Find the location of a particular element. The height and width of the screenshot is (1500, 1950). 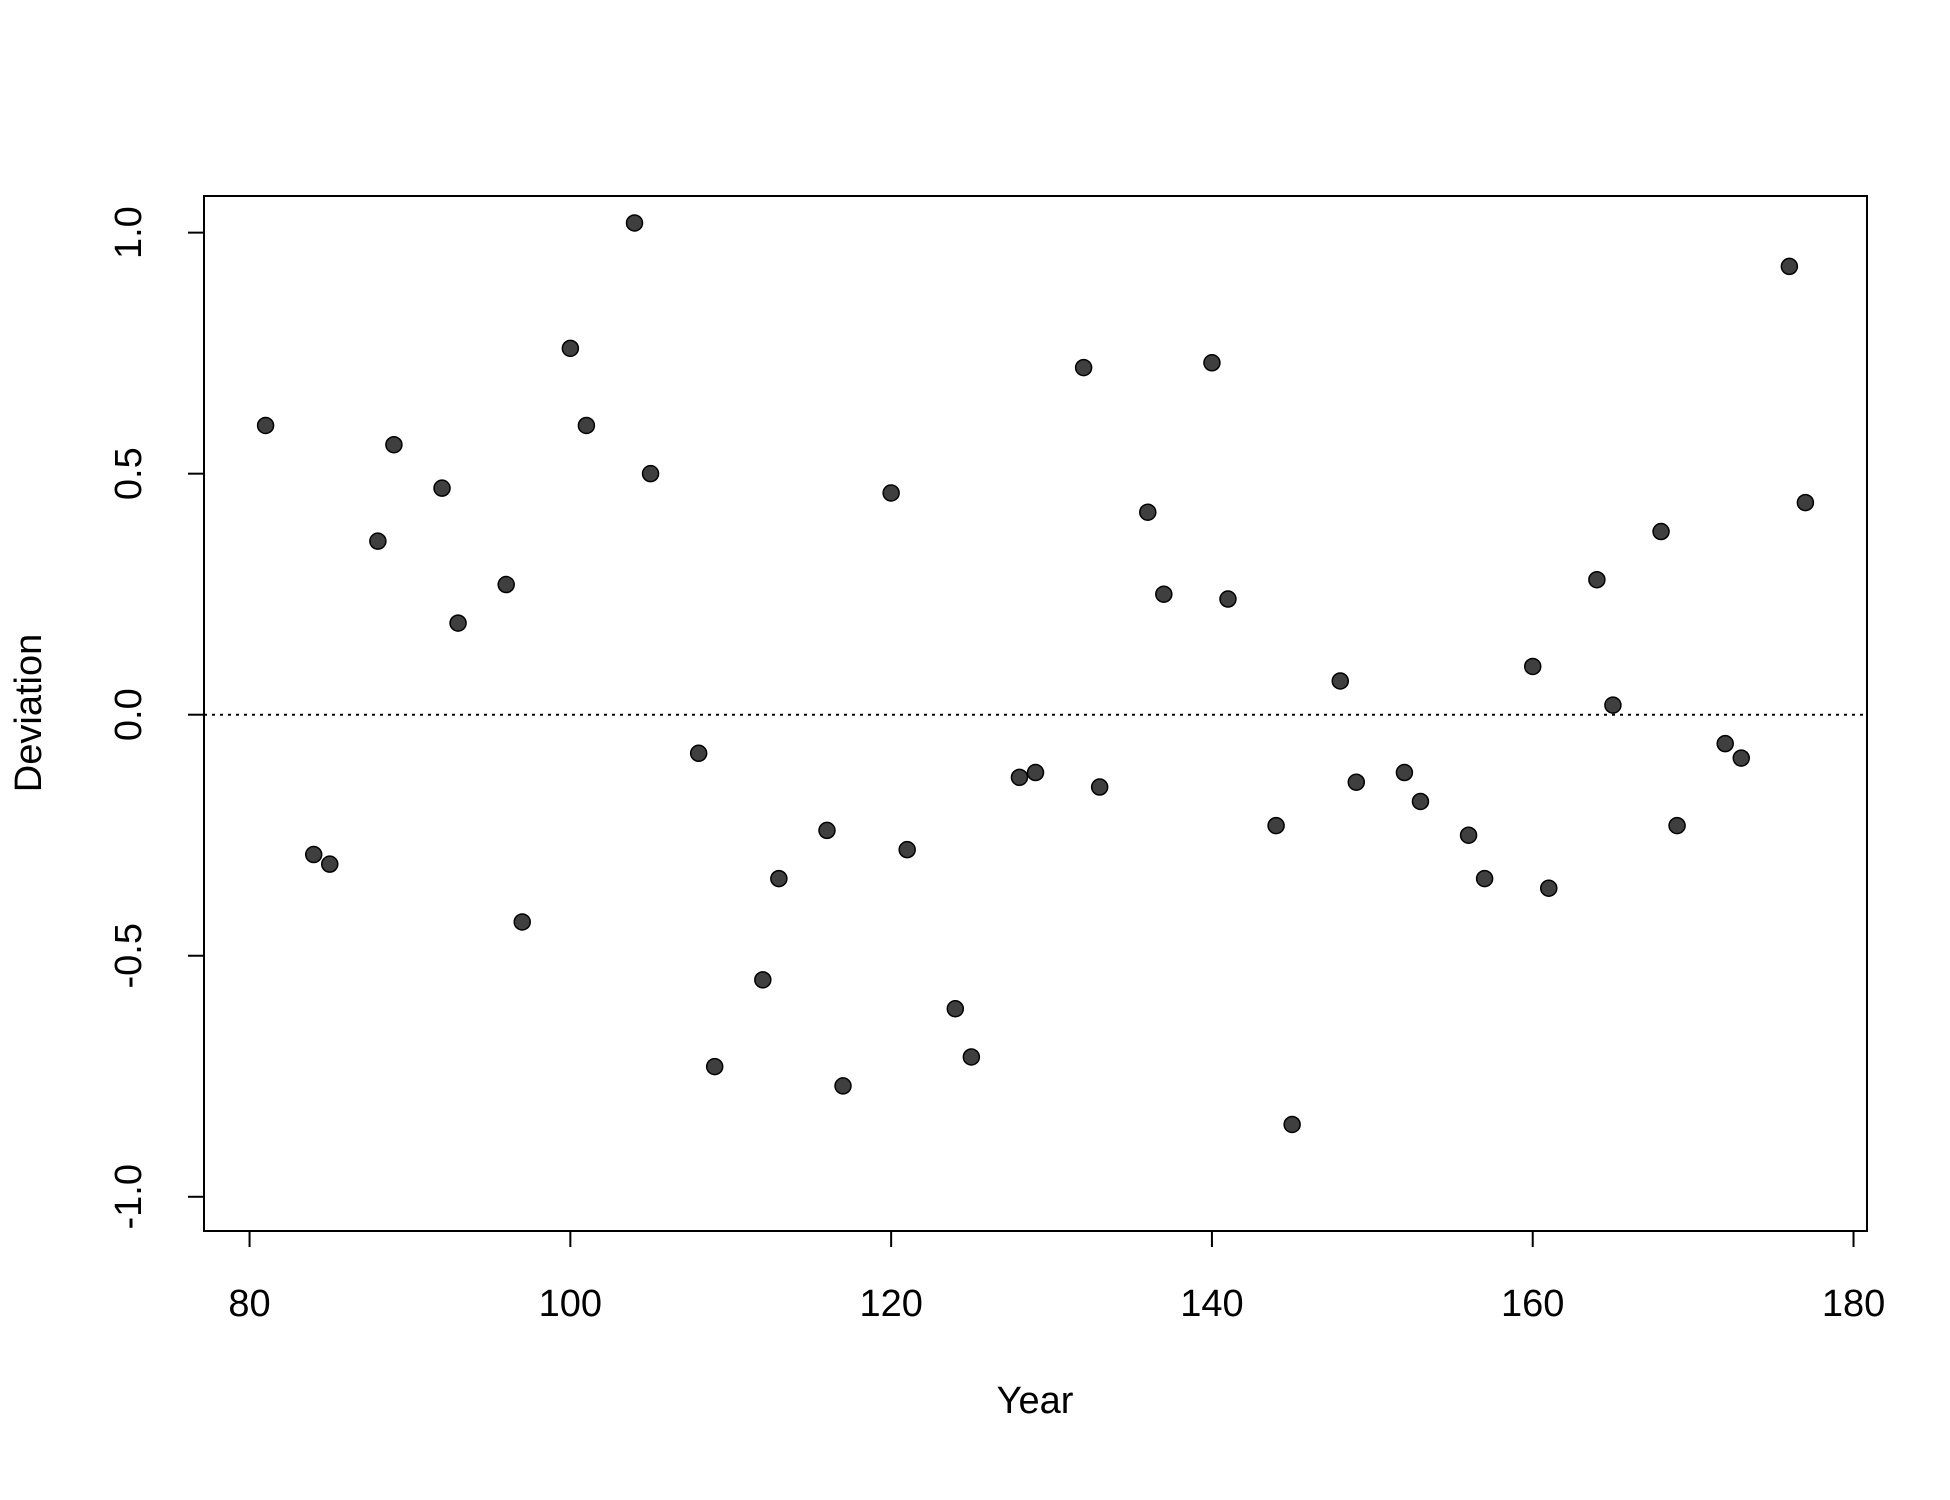

y-tick-label: -1.0 is located at coordinates (129, 1196).